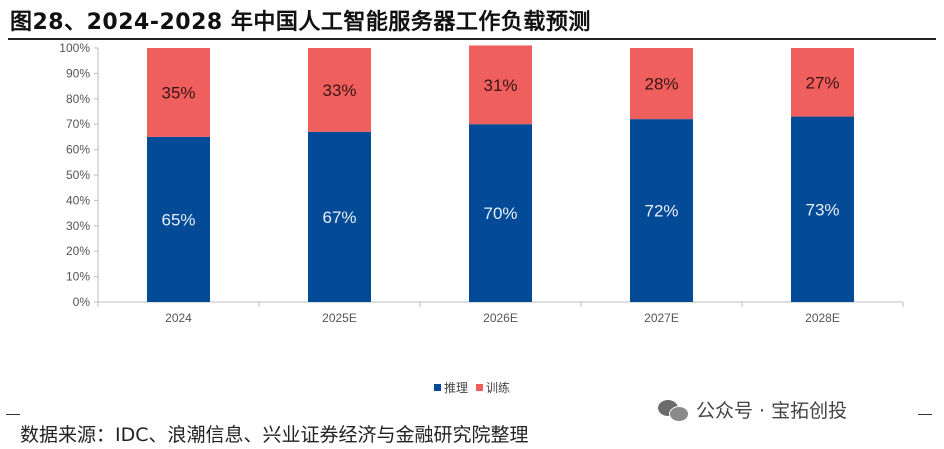  I want to click on y-tick-label: 10%, so click(78, 277).